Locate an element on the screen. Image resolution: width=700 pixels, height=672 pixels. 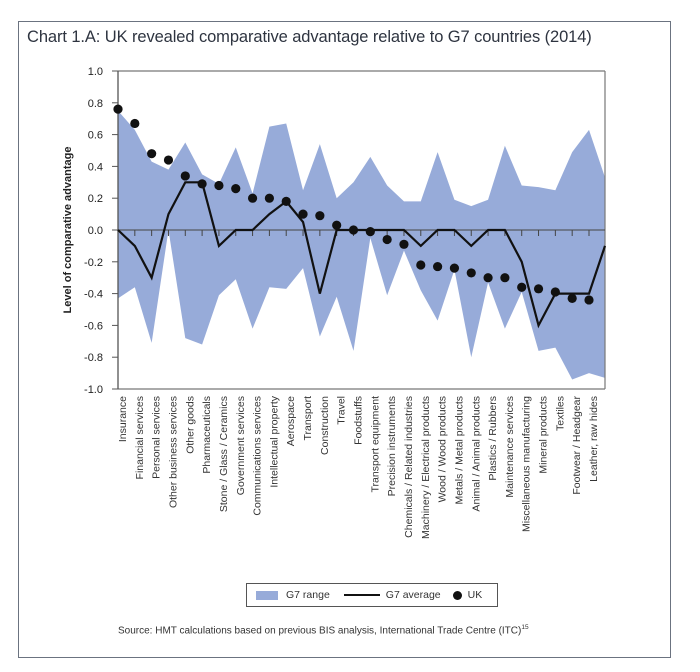
x-category-label: Chemicals / Related industries is located at coordinates (409, 467).